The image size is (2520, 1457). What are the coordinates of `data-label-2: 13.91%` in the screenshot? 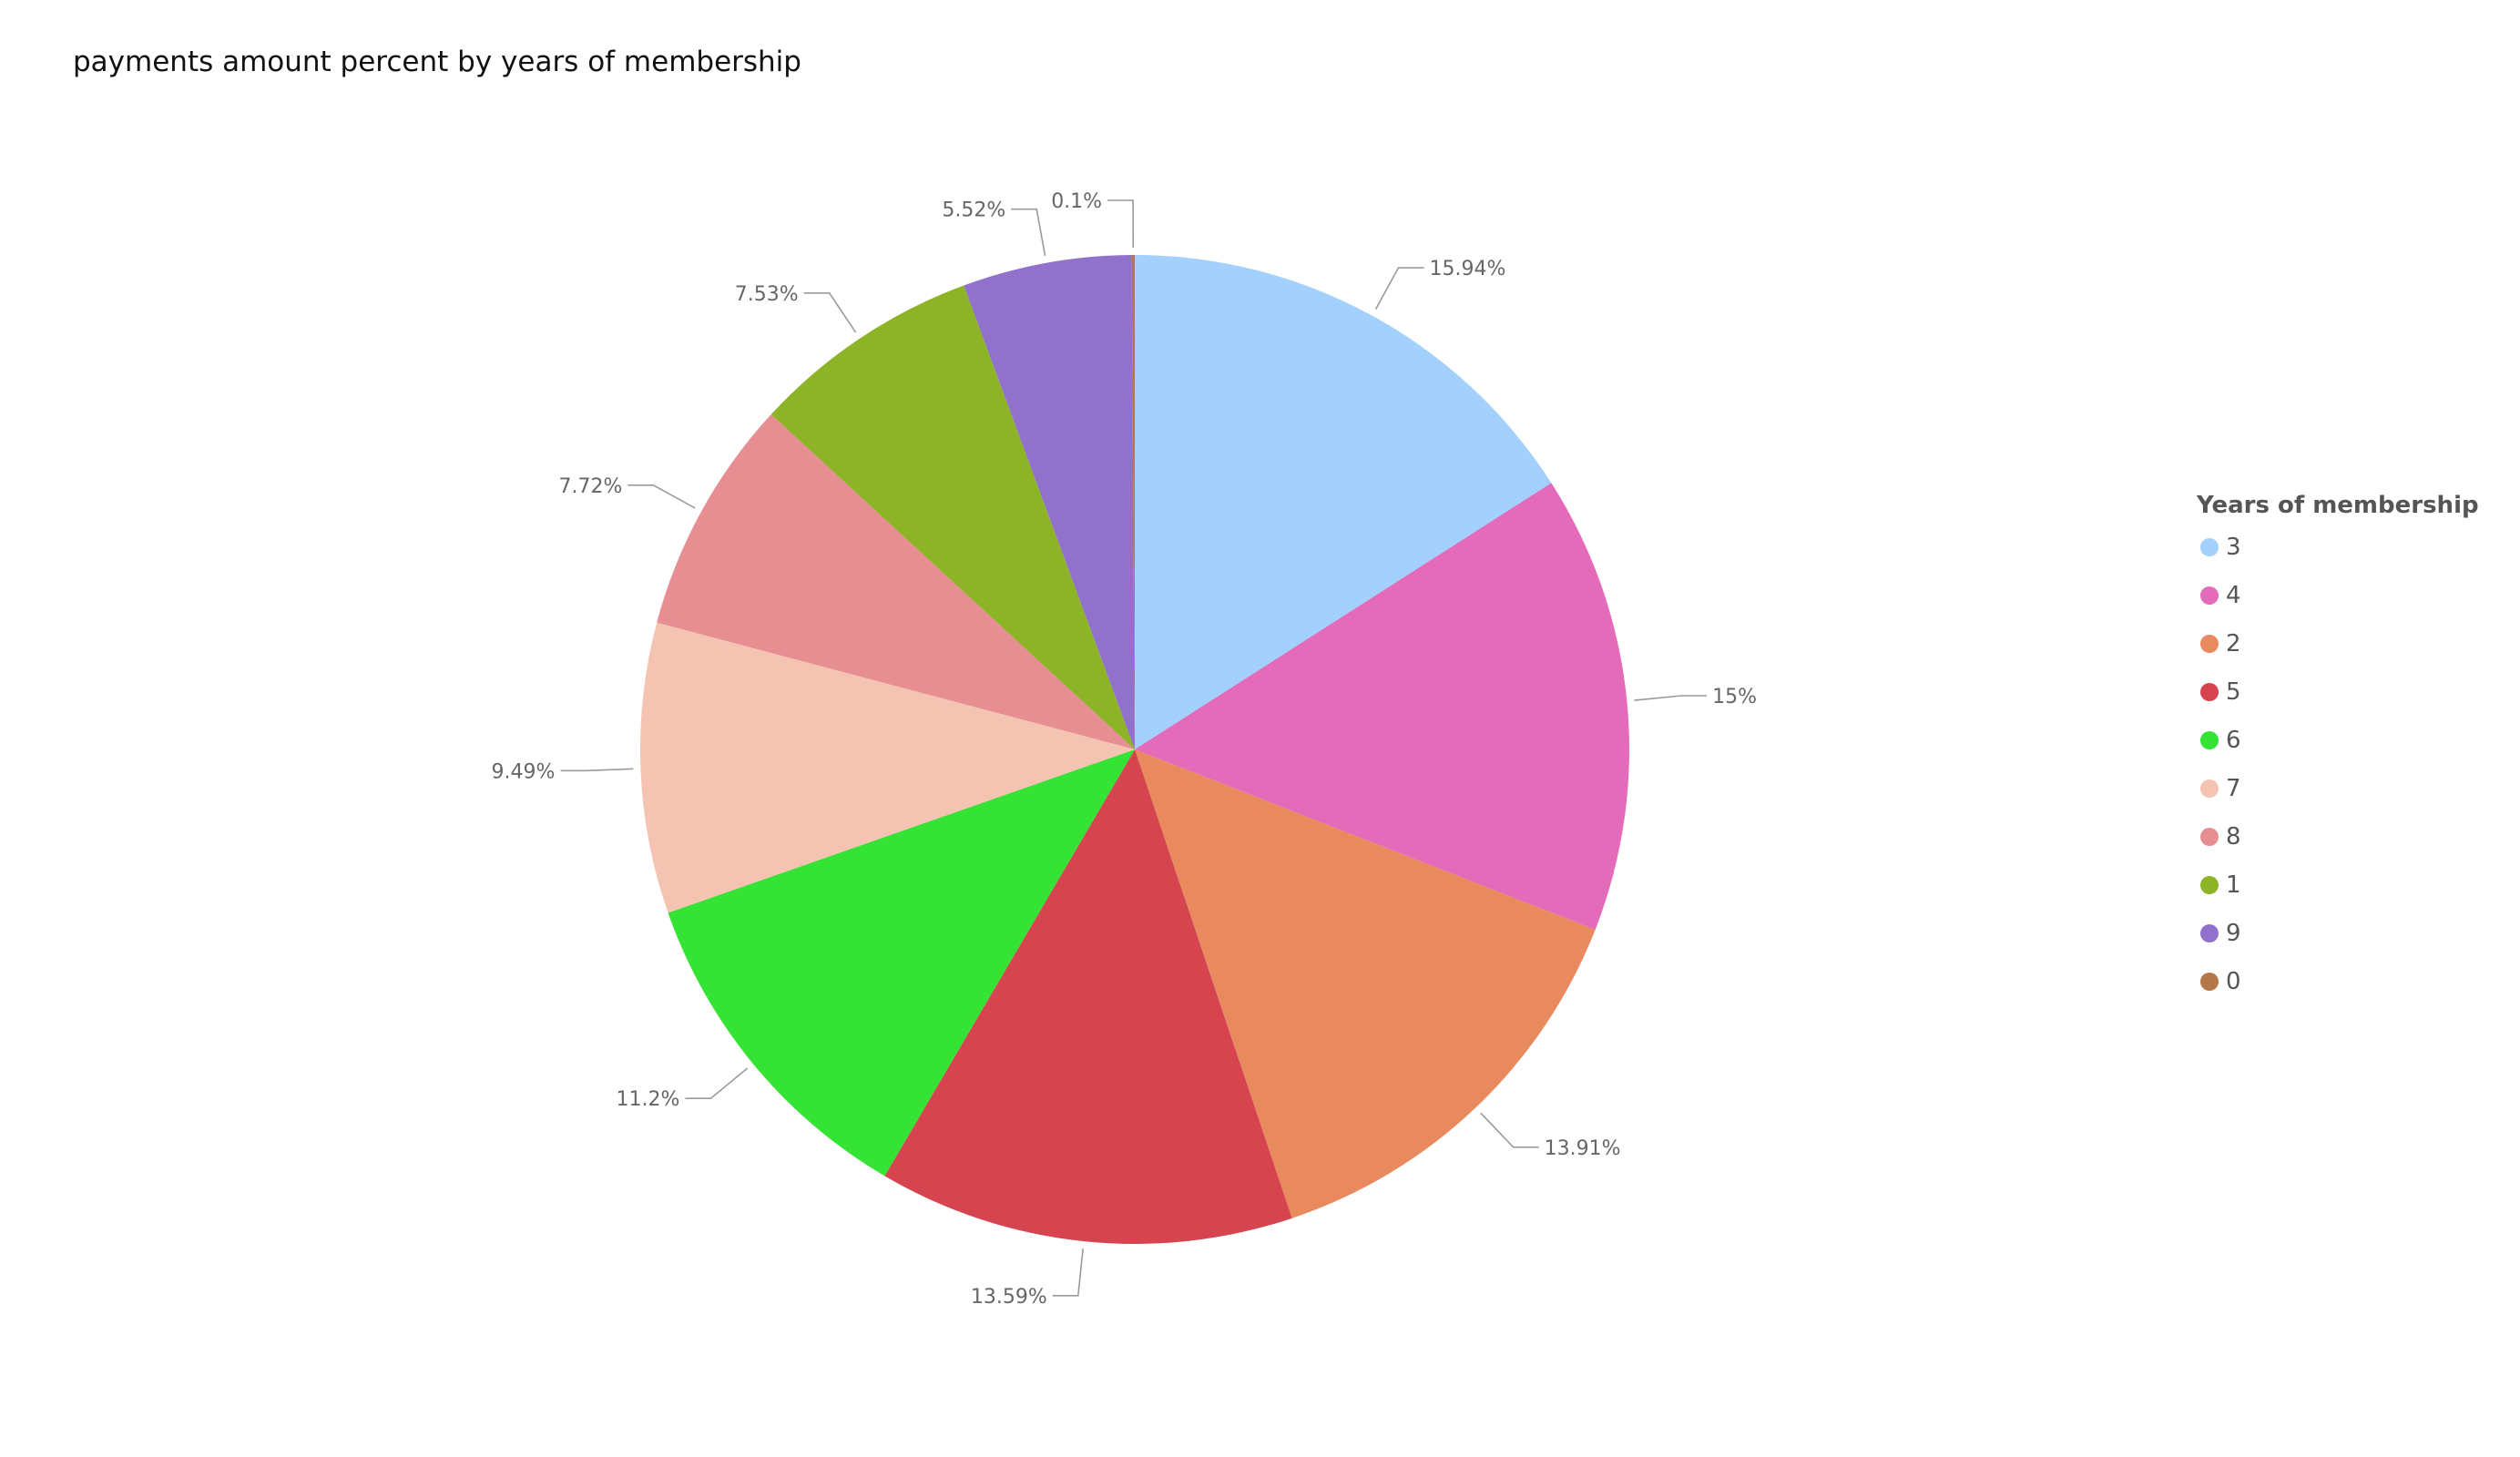 It's located at (1583, 1149).